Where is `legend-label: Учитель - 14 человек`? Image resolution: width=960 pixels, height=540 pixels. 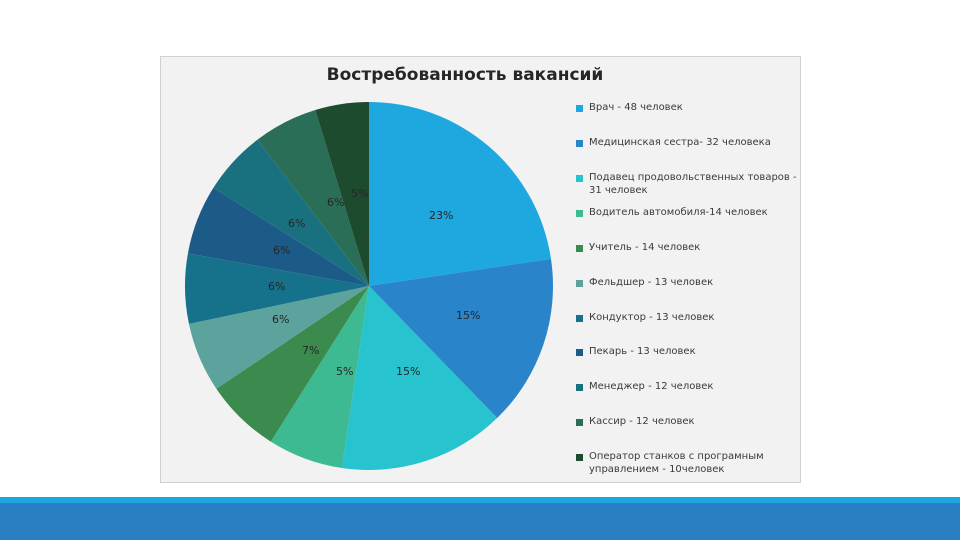
legend-label: Учитель - 14 человек is located at coordinates (645, 247).